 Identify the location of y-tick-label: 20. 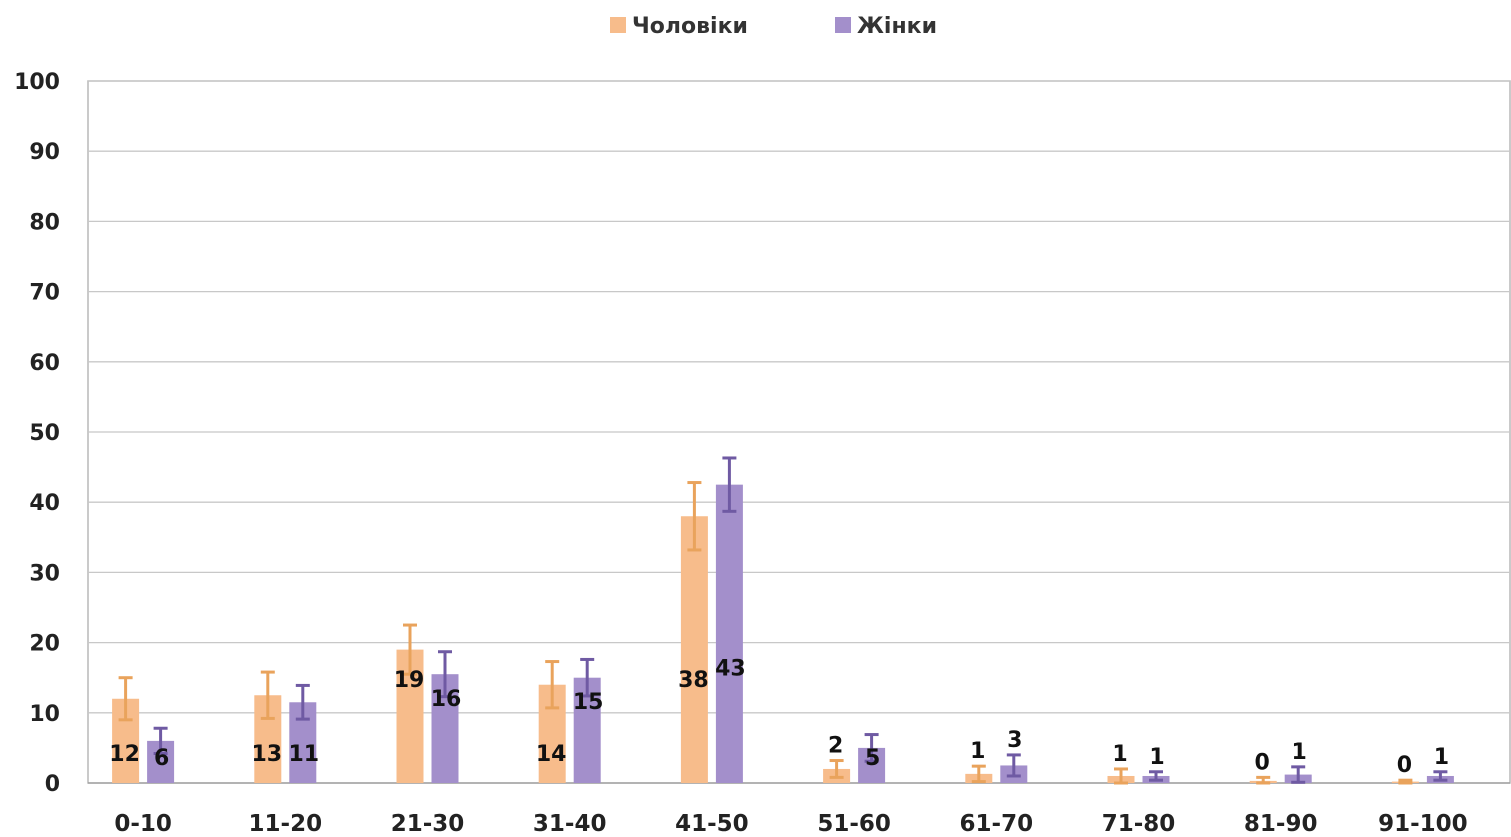
(44, 644).